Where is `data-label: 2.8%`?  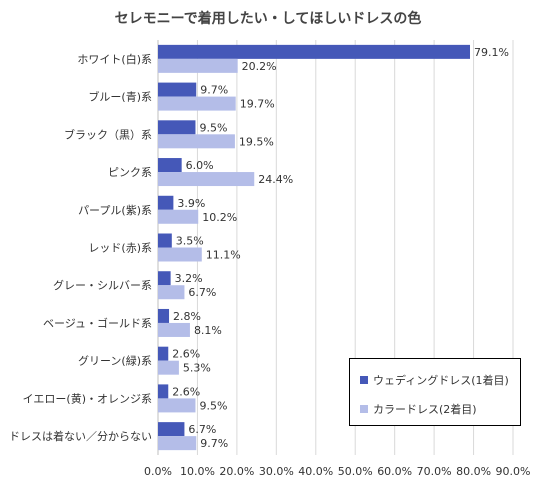 data-label: 2.8% is located at coordinates (187, 316).